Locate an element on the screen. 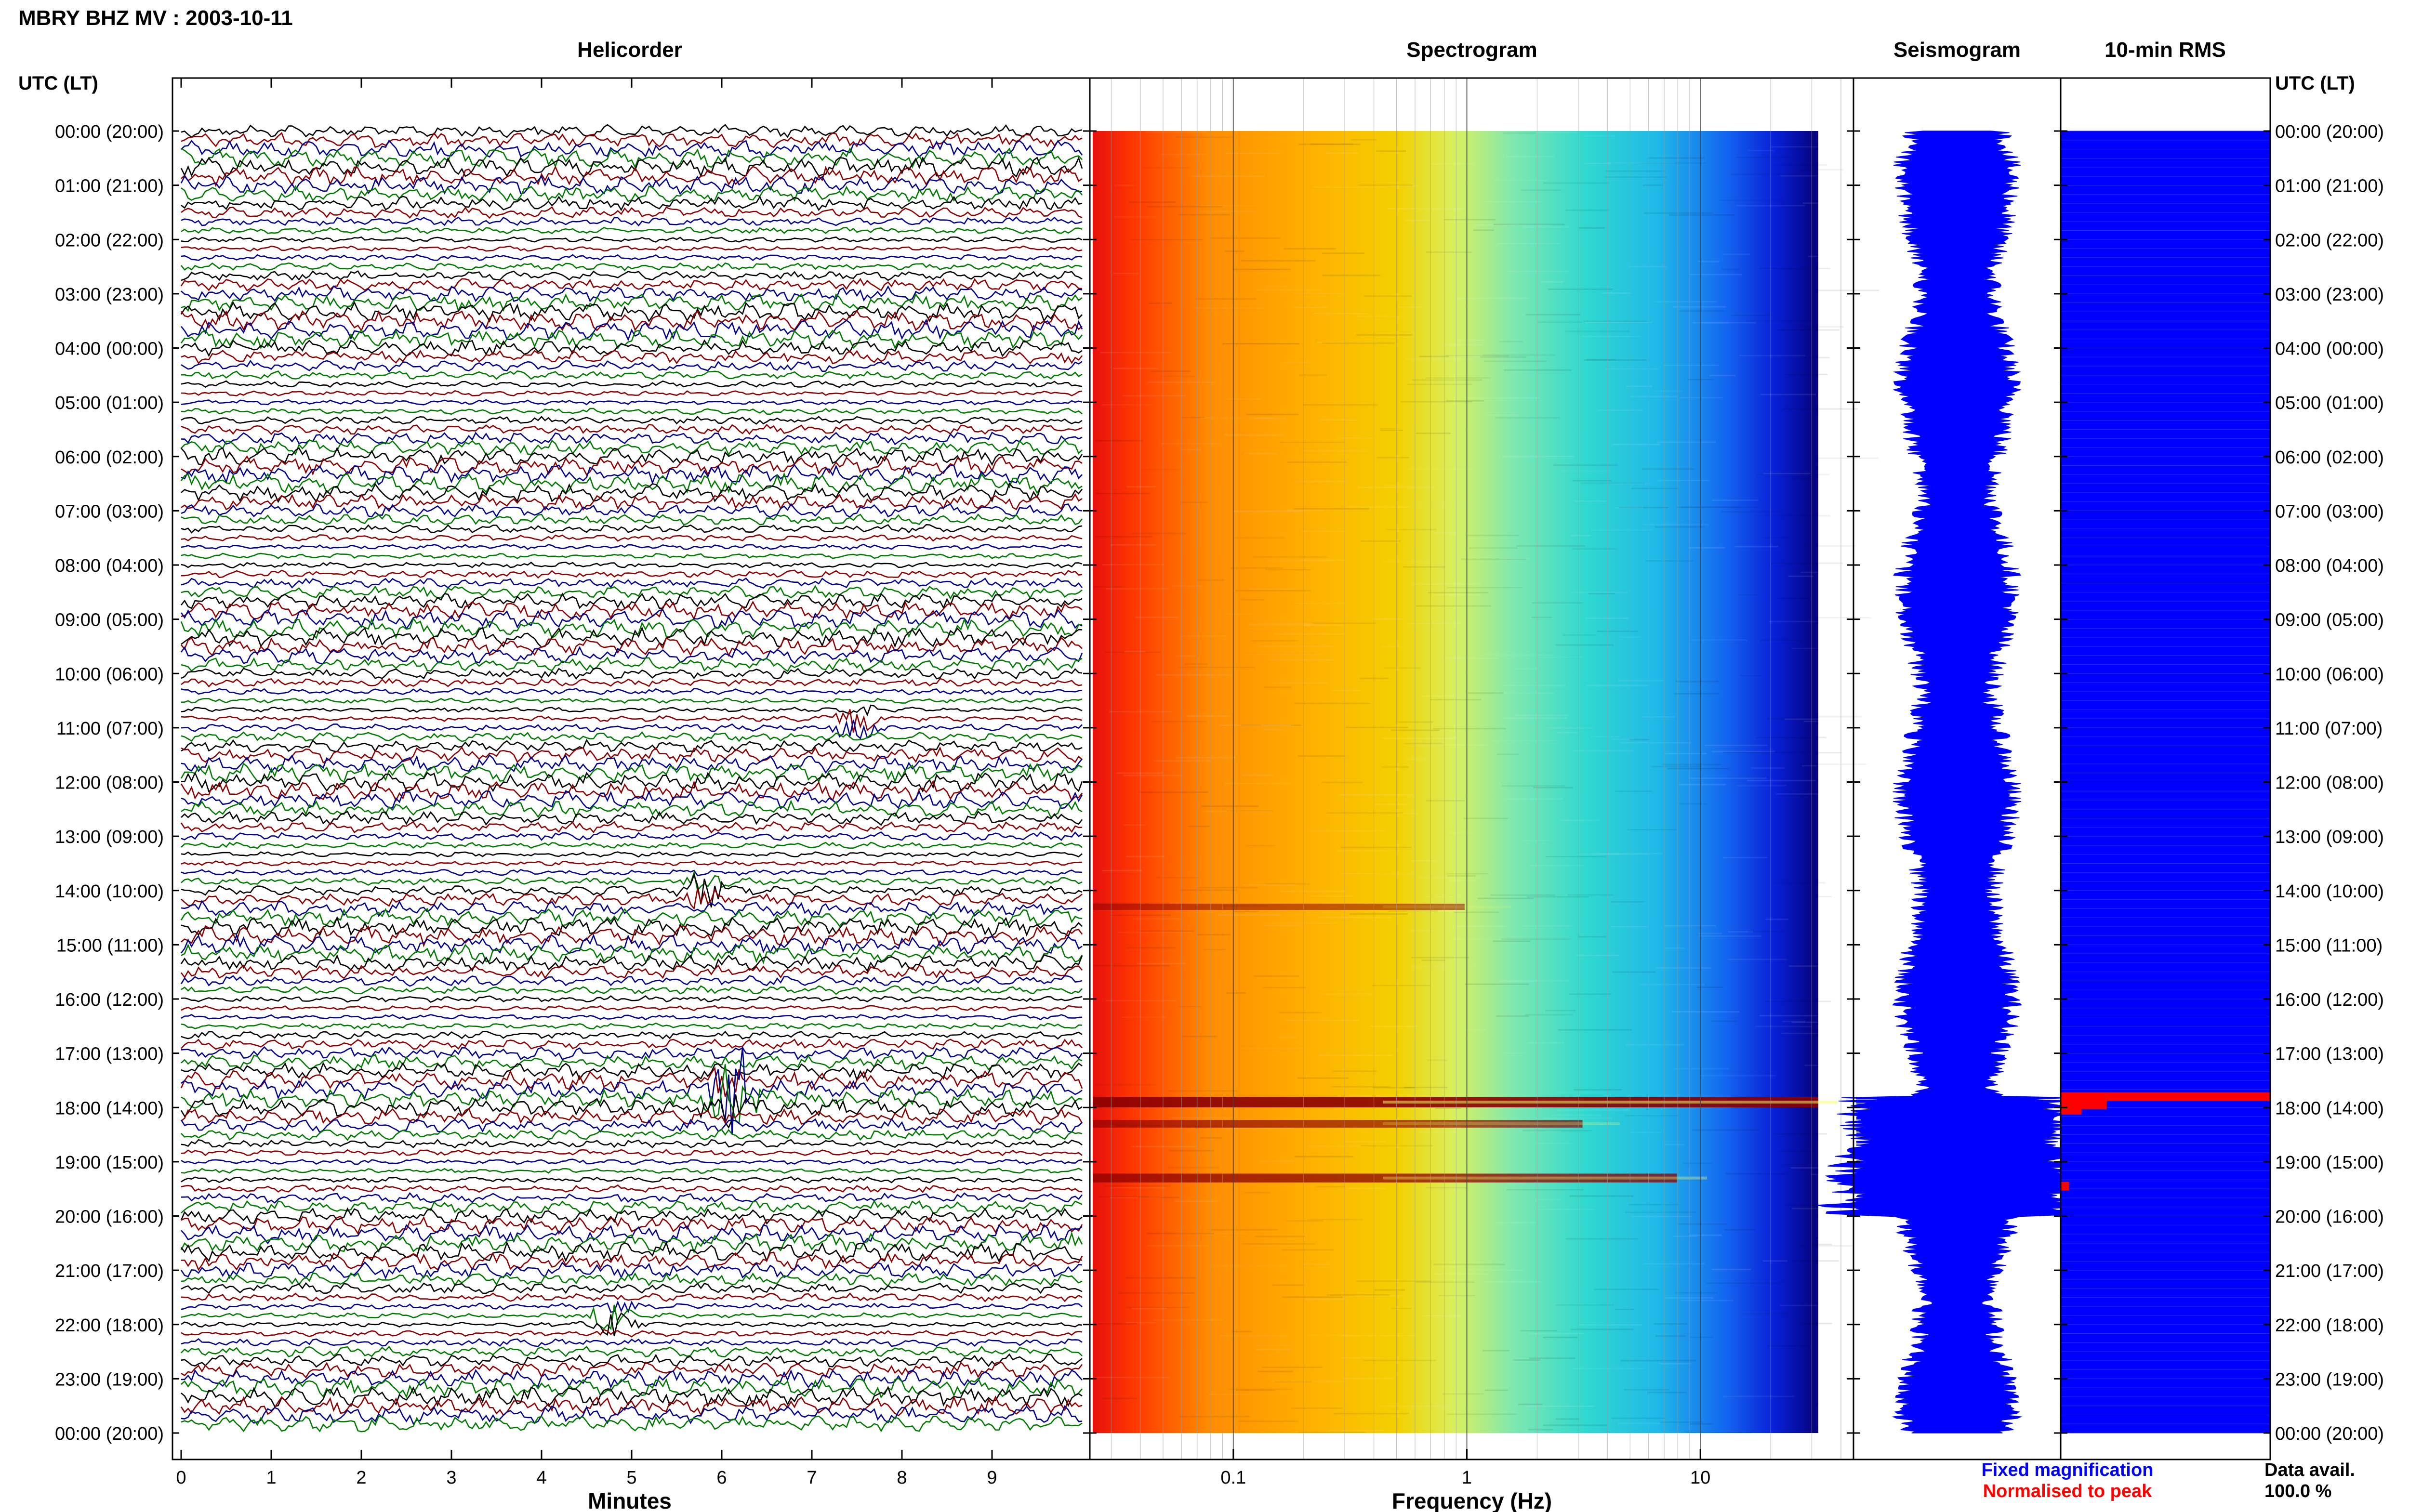 This screenshot has height=1512, width=2409. seismogram-envelope is located at coordinates (1957, 782).